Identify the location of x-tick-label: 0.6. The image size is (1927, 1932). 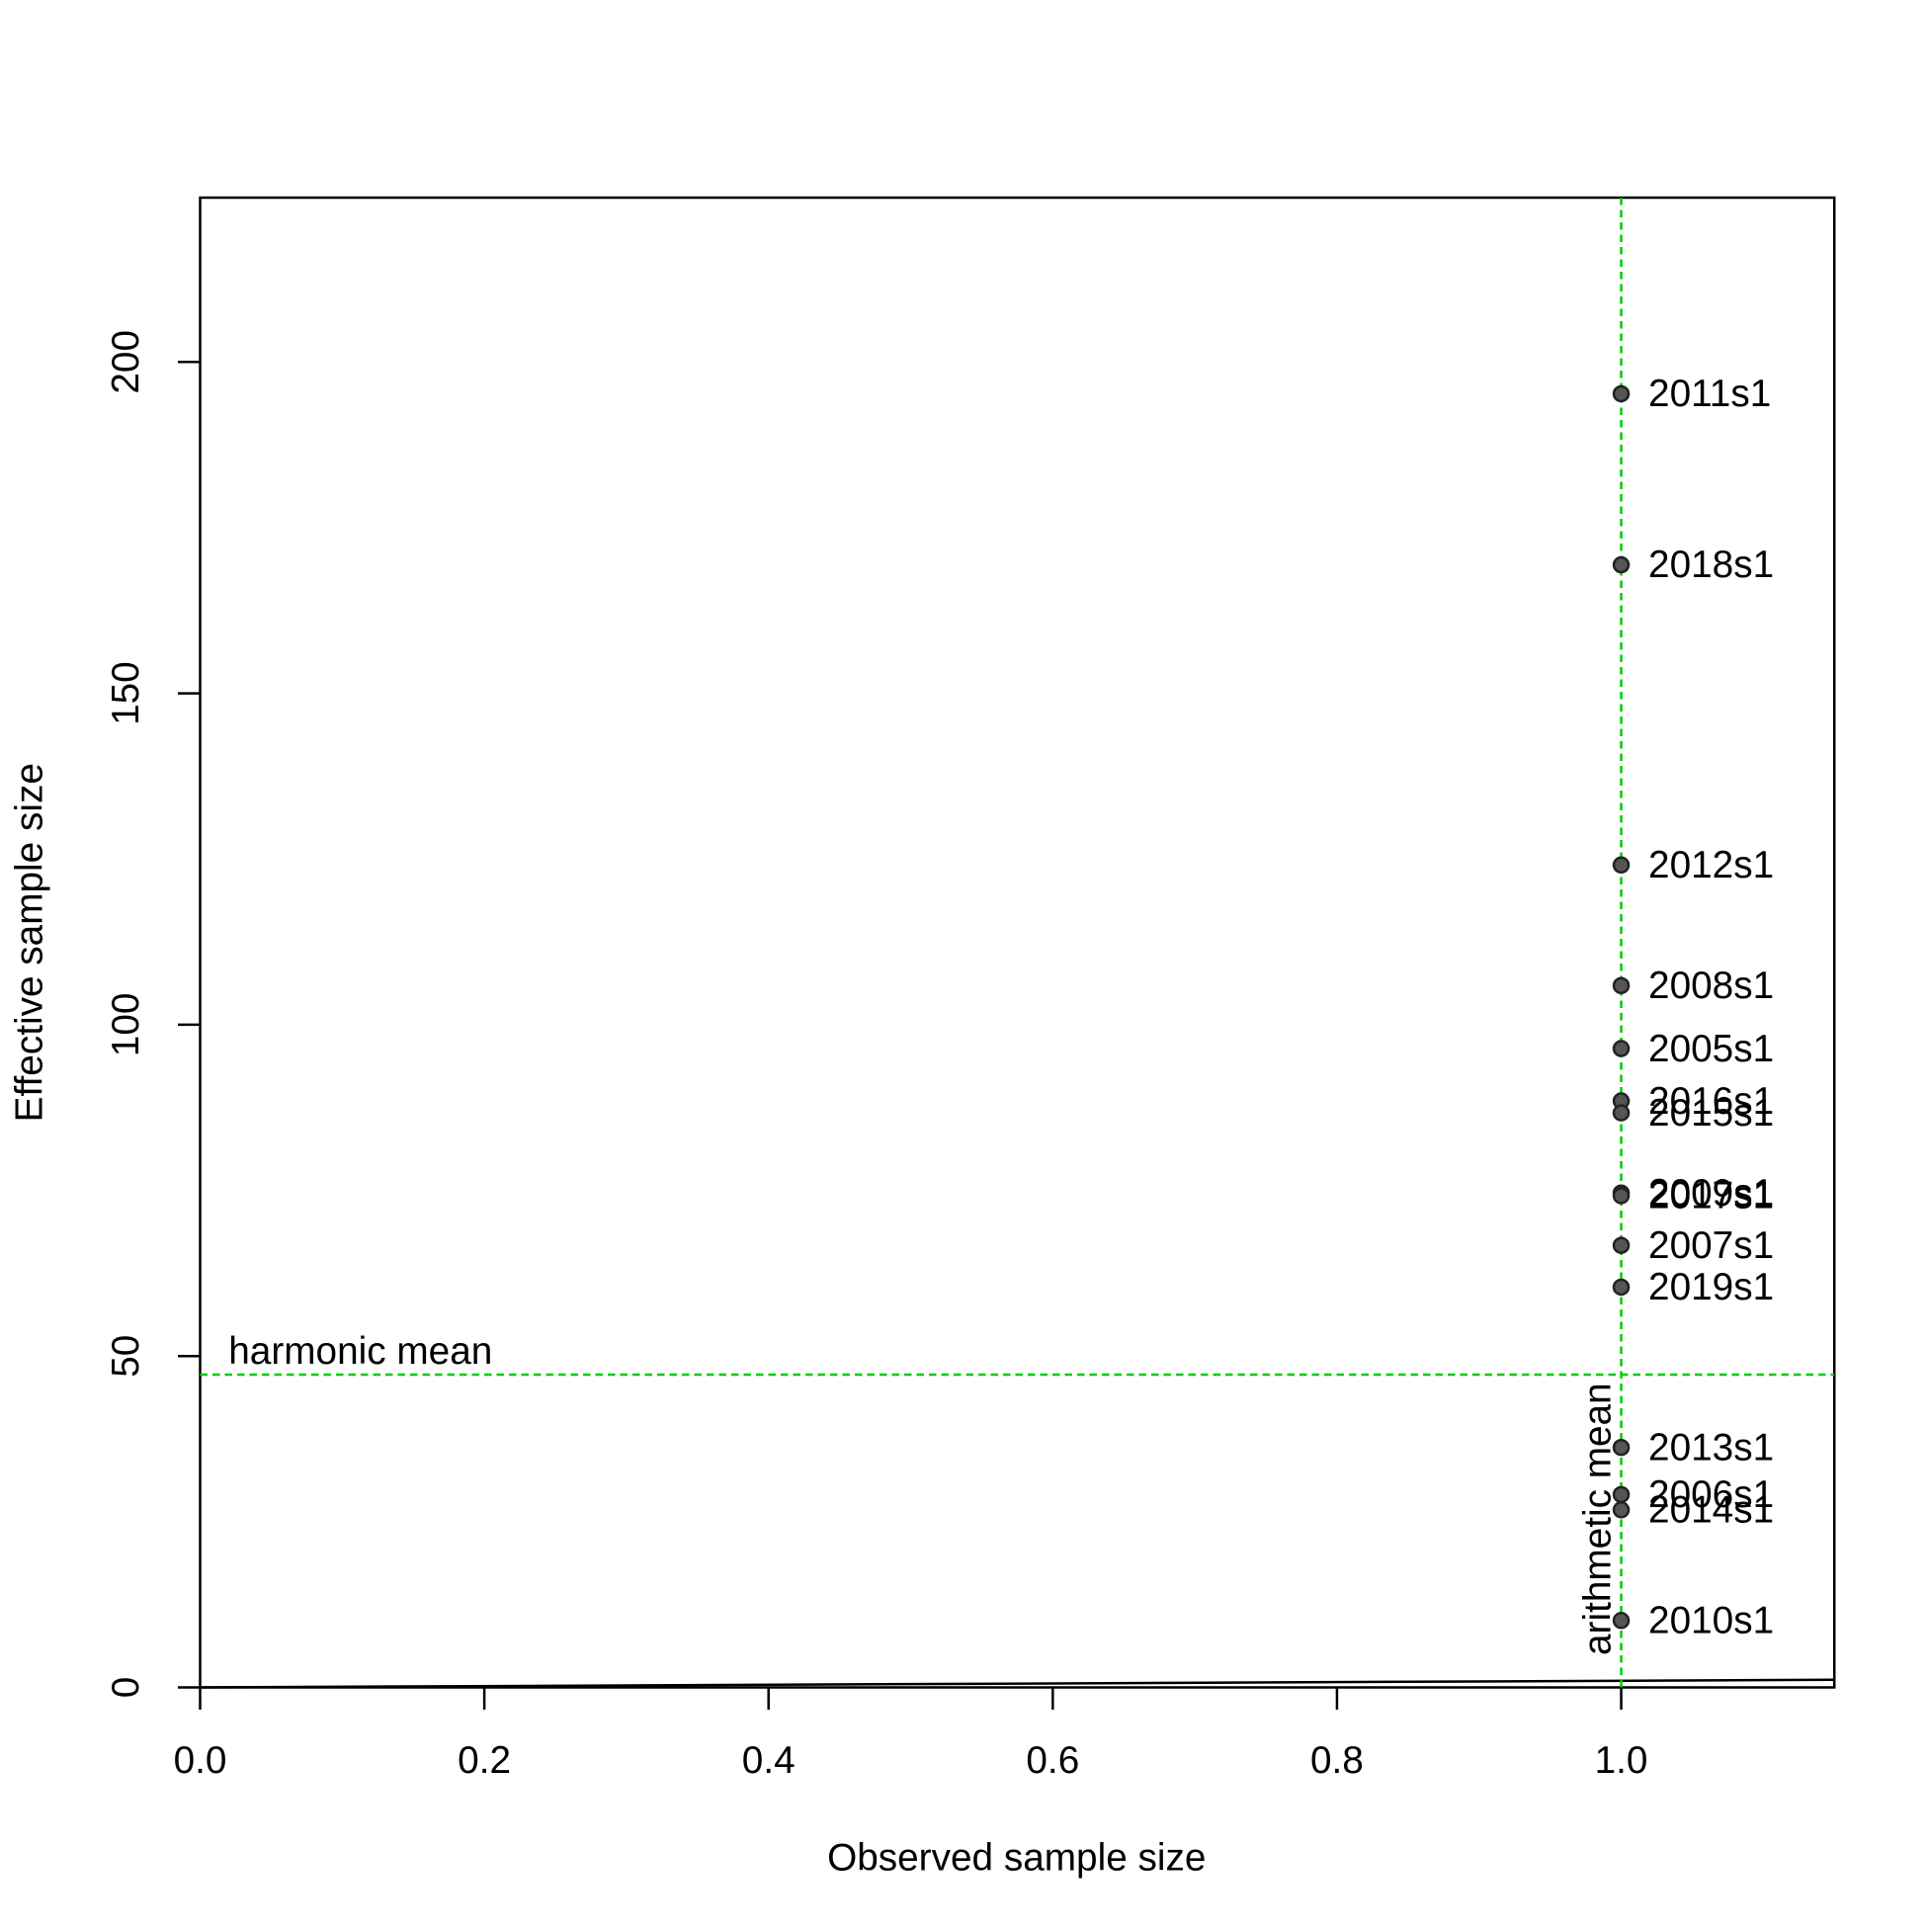
(1052, 1760).